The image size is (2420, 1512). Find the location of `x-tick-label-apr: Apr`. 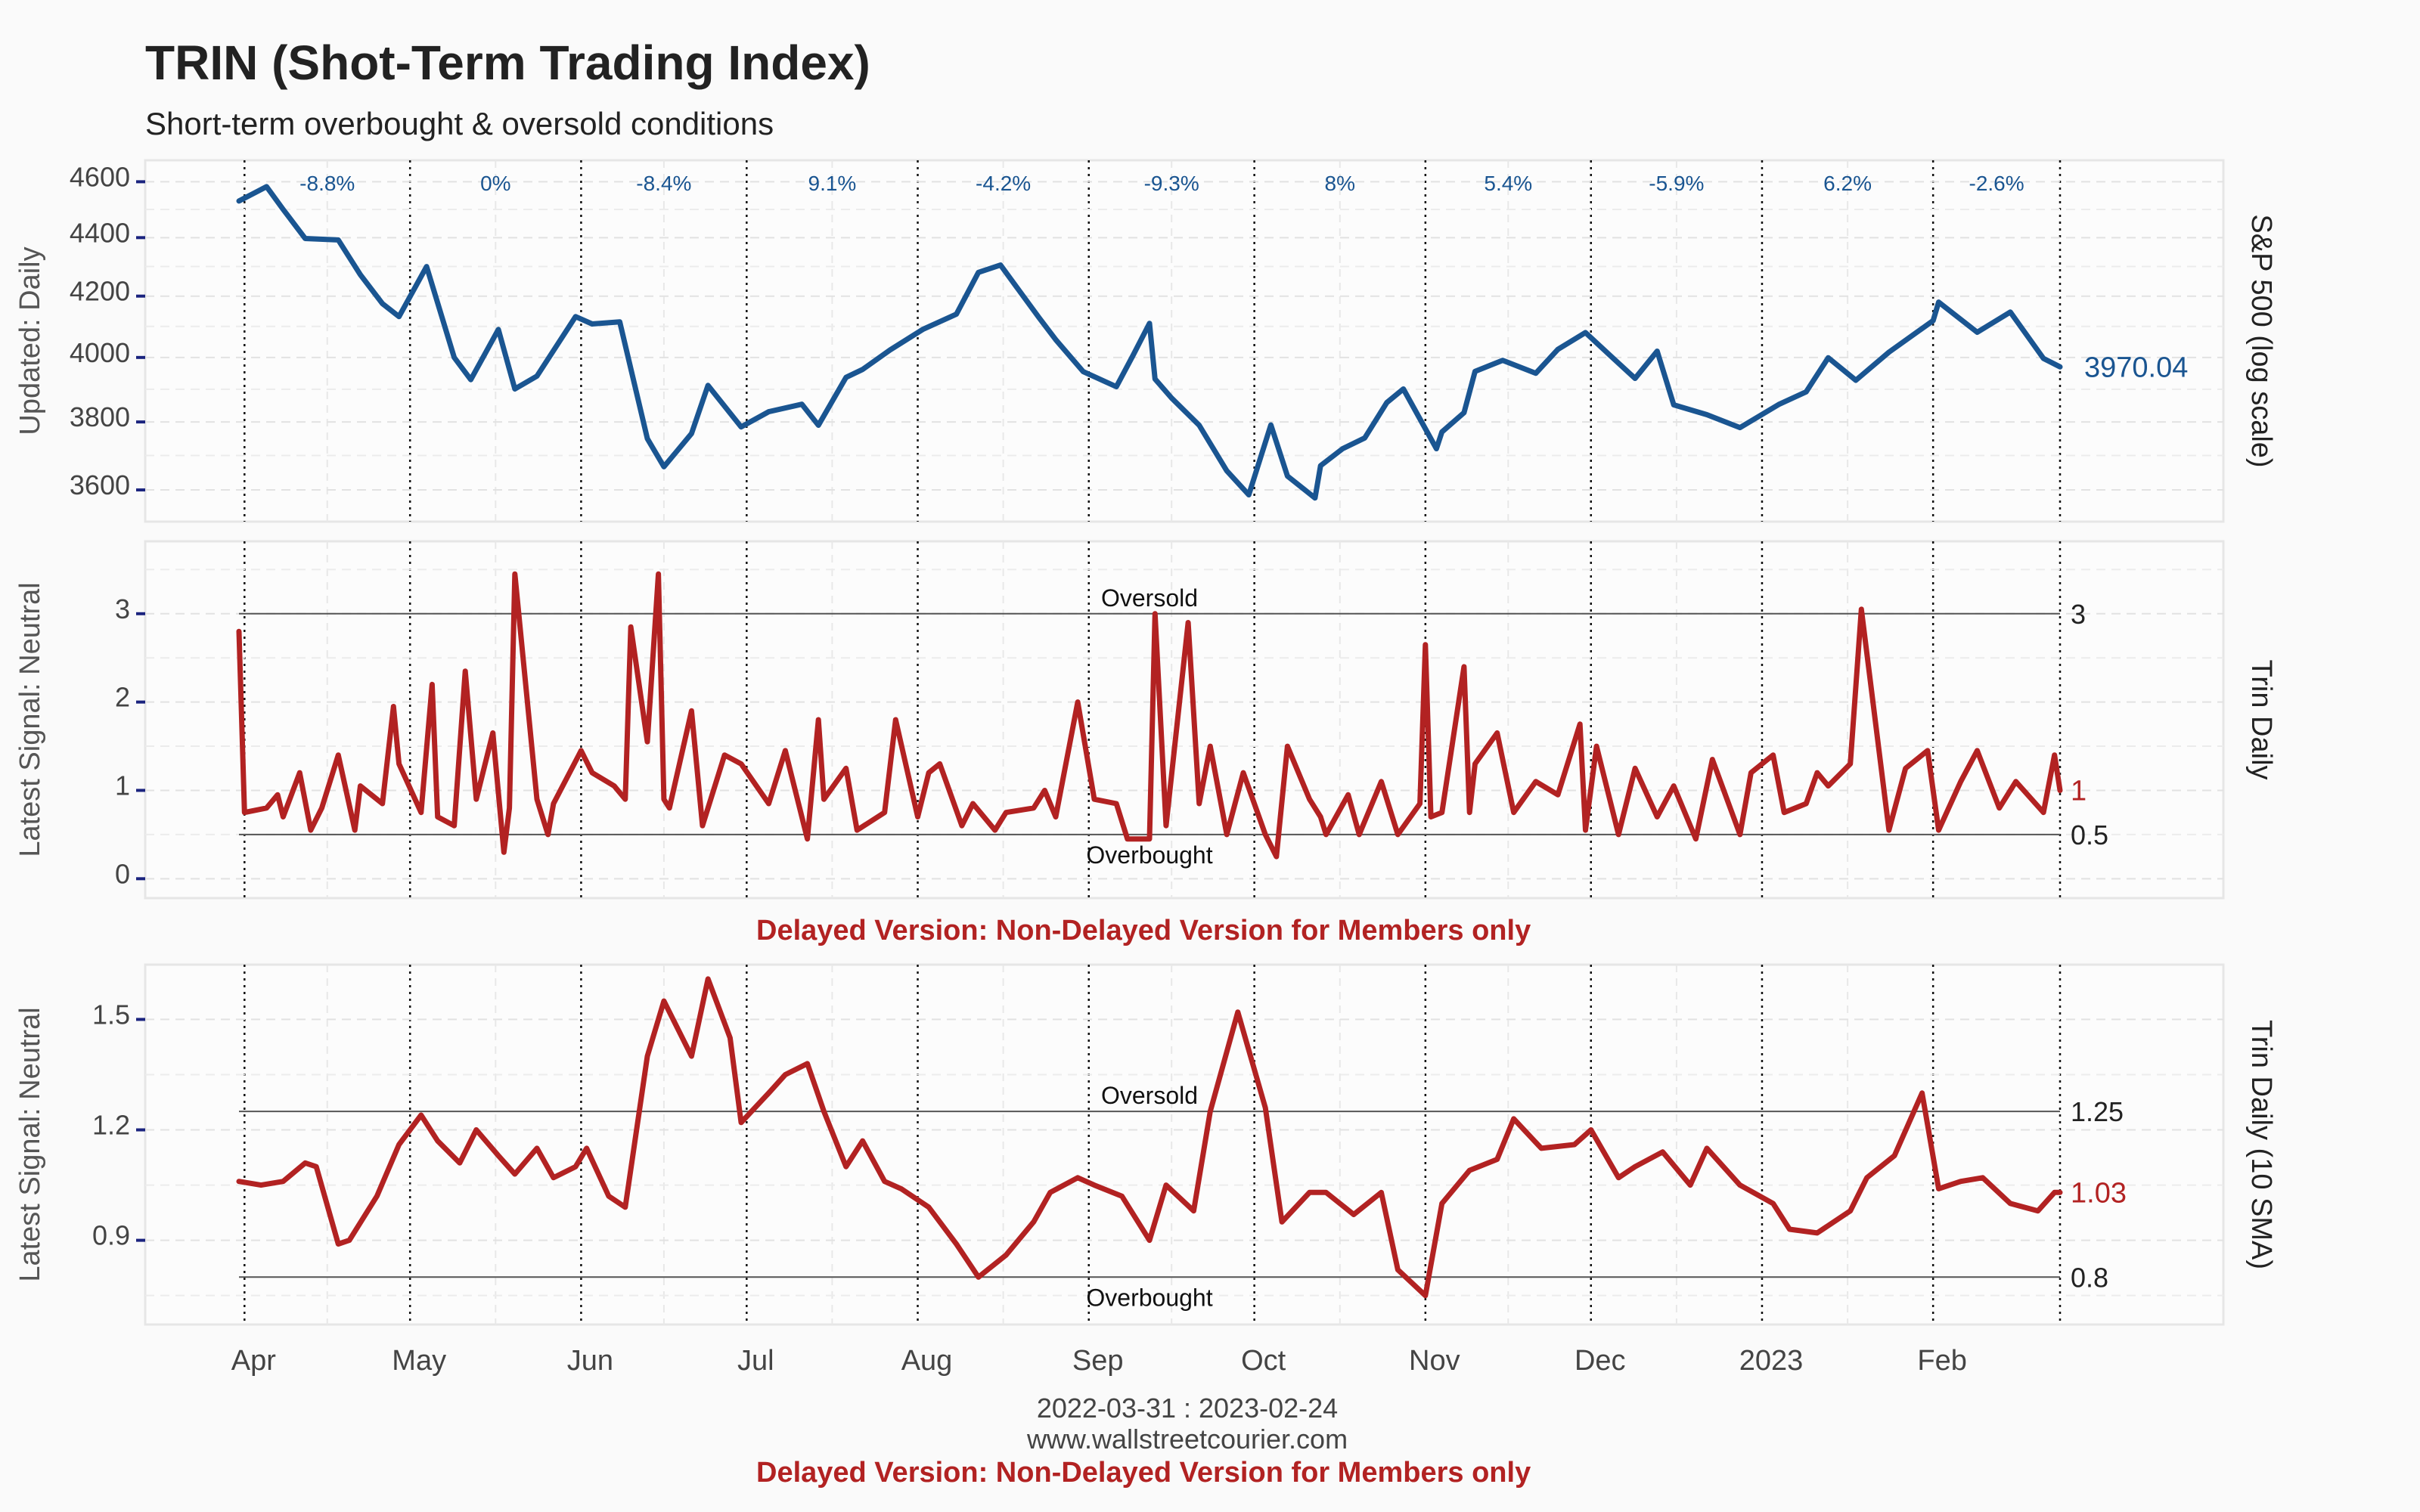

x-tick-label-apr: Apr is located at coordinates (253, 1361).